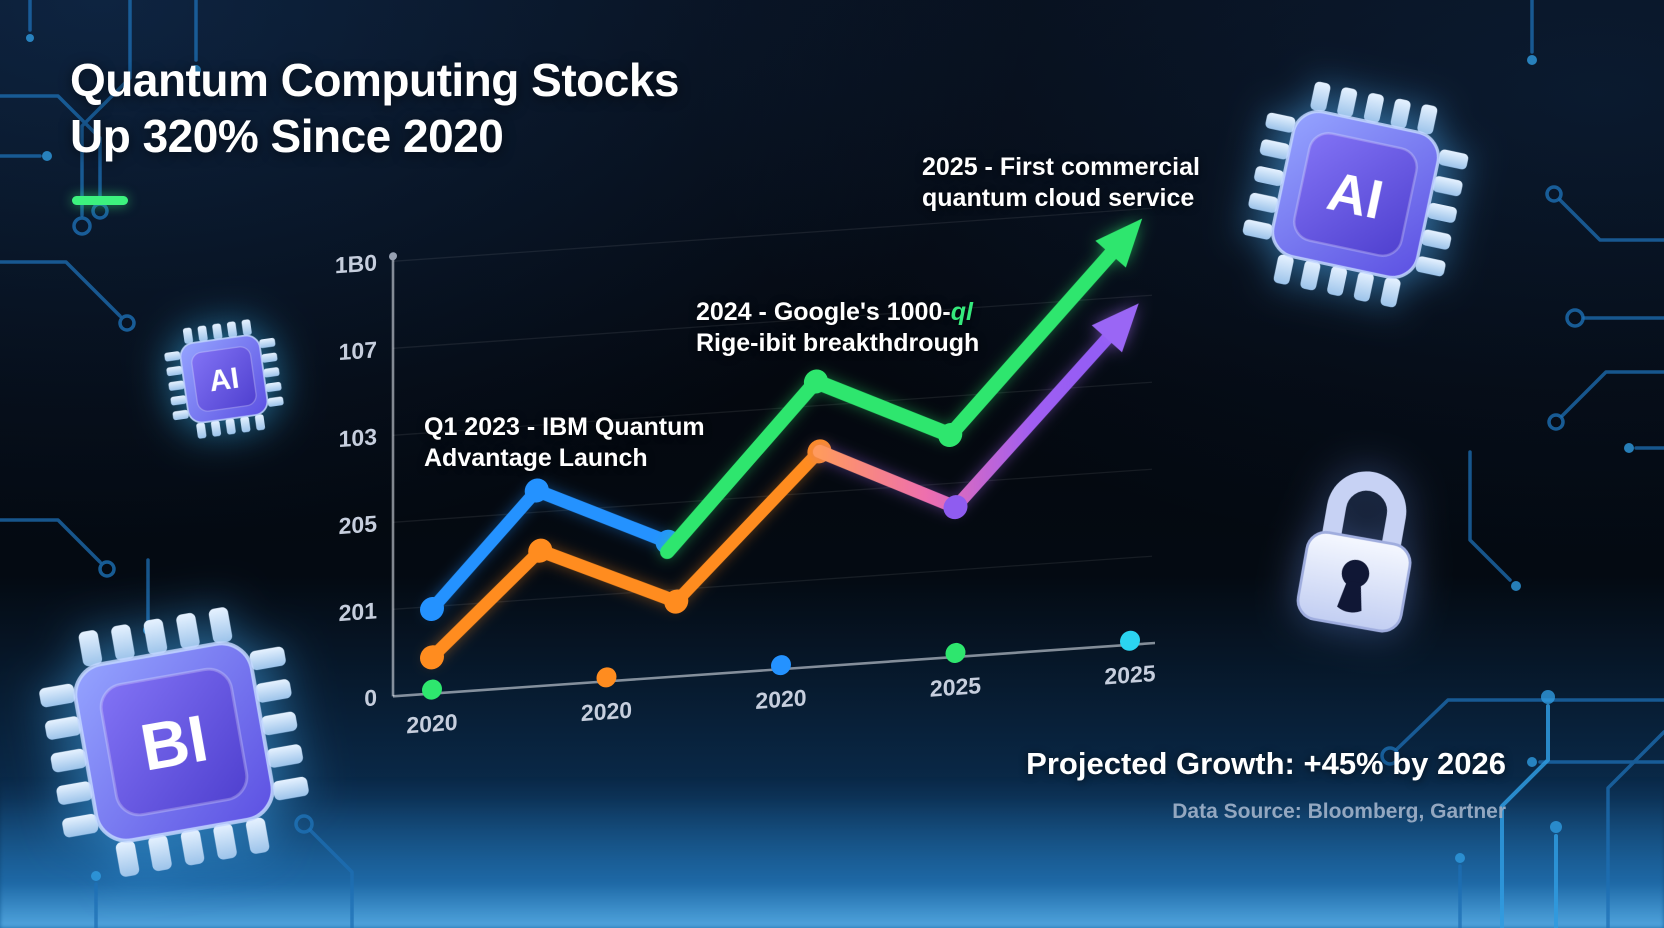  What do you see at coordinates (358, 437) in the screenshot?
I see `svg-text: 103` at bounding box center [358, 437].